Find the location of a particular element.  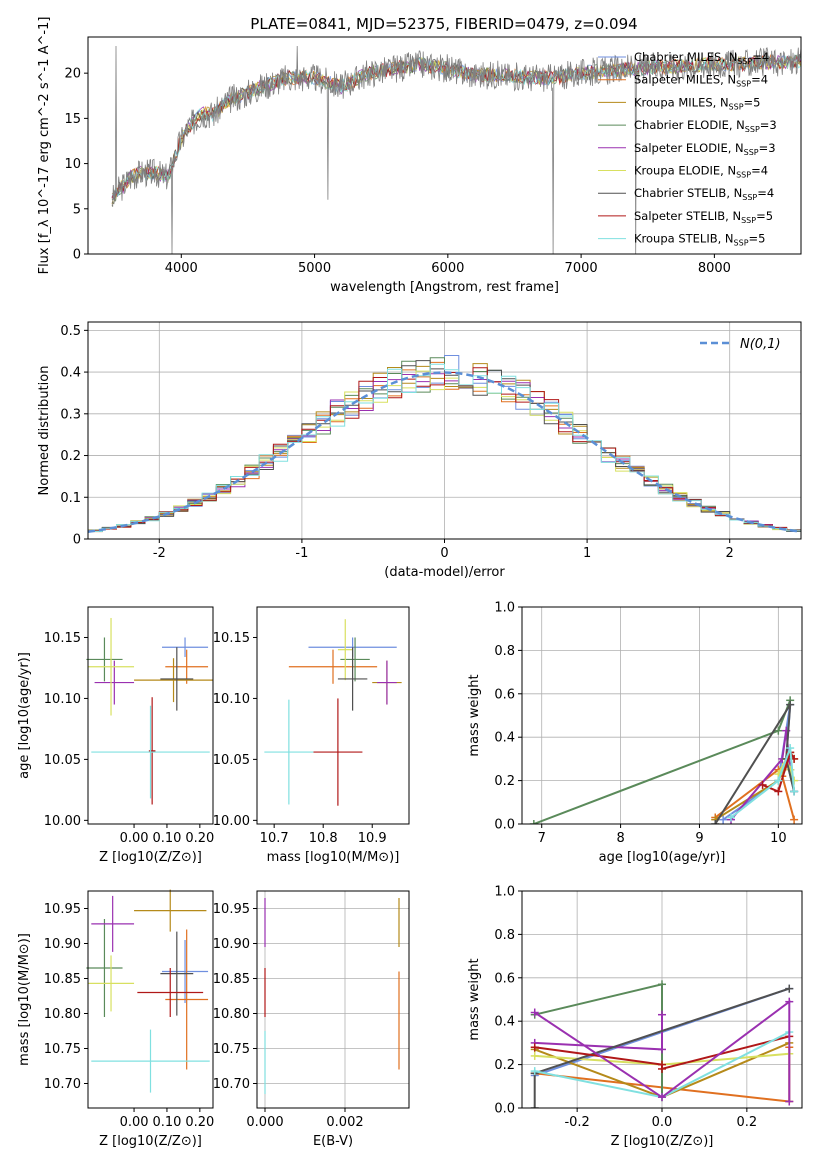

x-tick-label: 10.7 is located at coordinates (274, 838).